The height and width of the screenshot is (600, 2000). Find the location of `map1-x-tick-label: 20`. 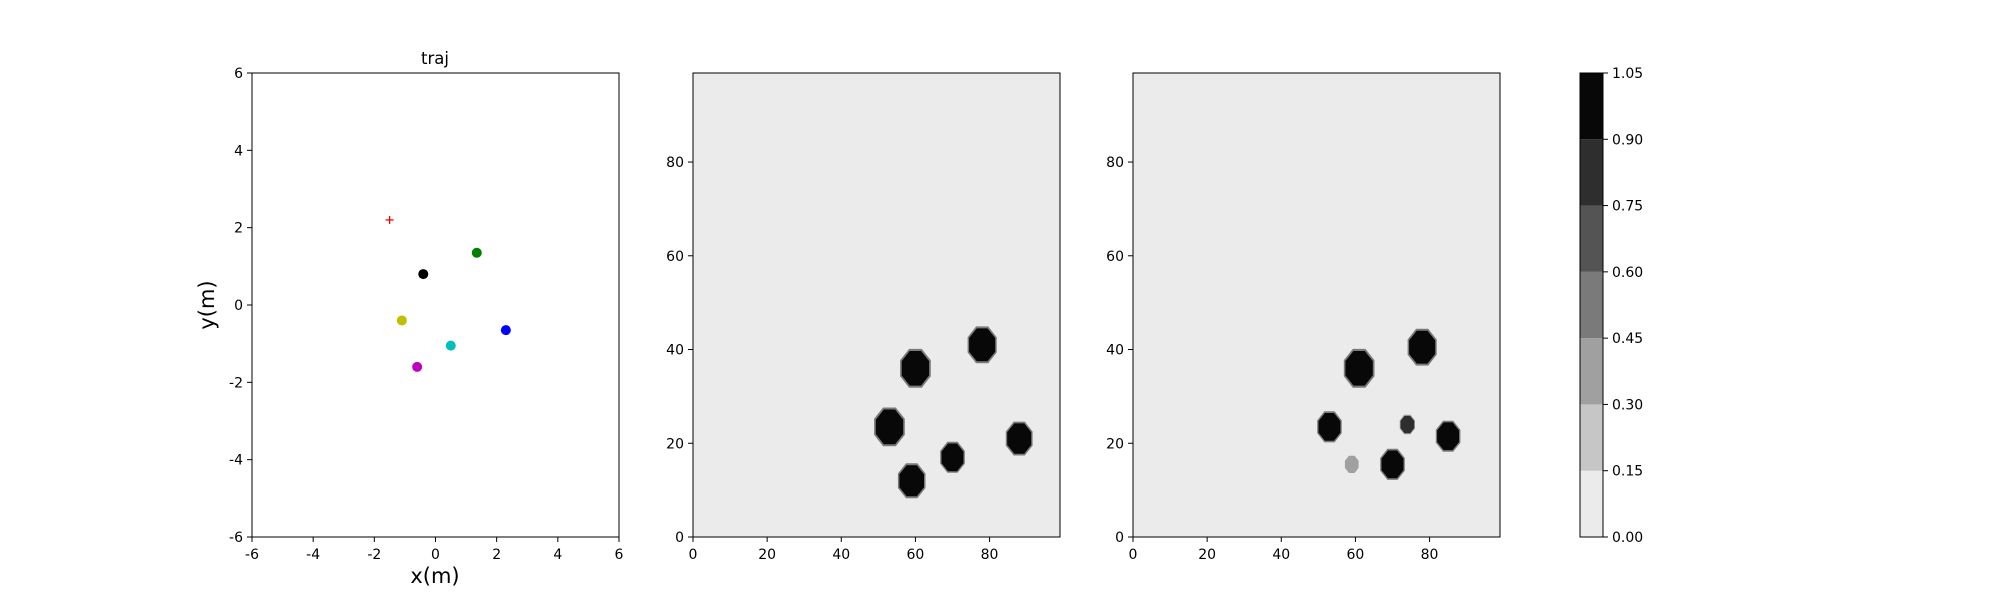

map1-x-tick-label: 20 is located at coordinates (767, 555).